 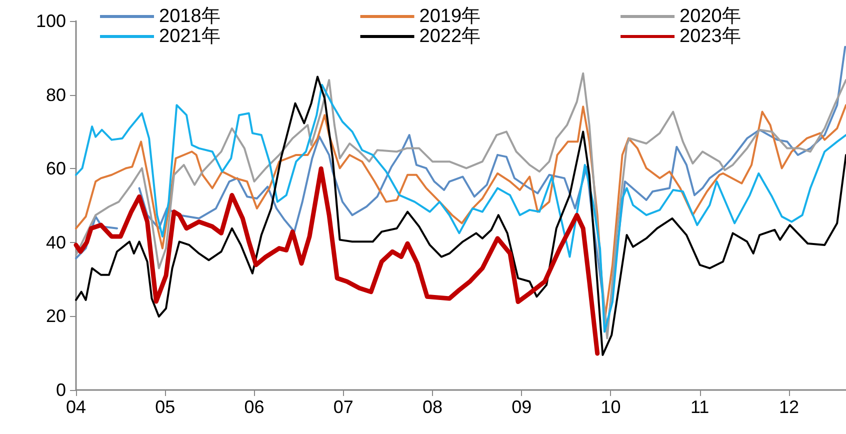 I want to click on y-tick-label: 100, so click(x=51, y=21).